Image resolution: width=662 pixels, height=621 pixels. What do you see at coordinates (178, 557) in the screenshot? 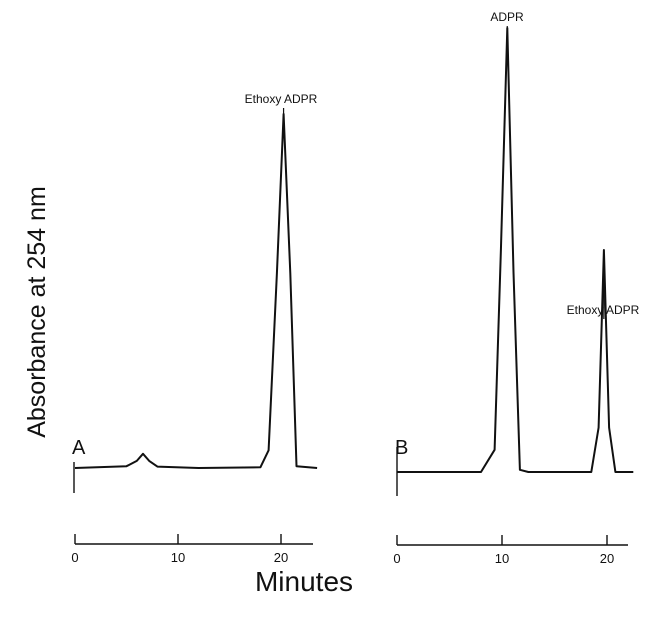
I see `panel-a-x-tick-label: 10` at bounding box center [178, 557].